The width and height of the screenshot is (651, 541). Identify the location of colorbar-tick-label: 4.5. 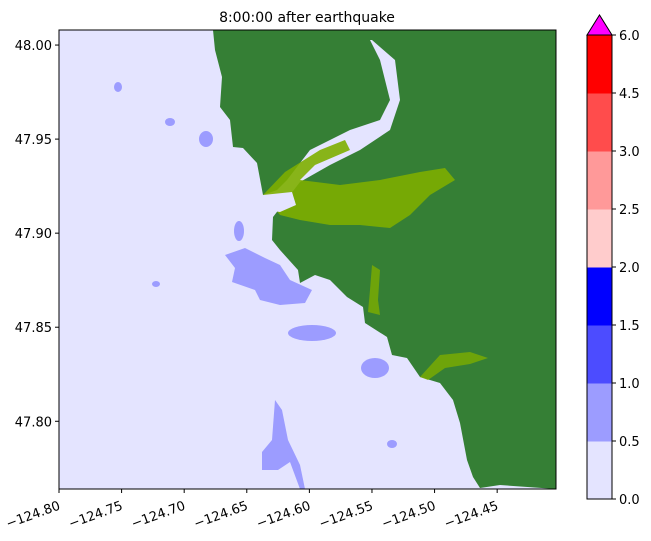
(629, 94).